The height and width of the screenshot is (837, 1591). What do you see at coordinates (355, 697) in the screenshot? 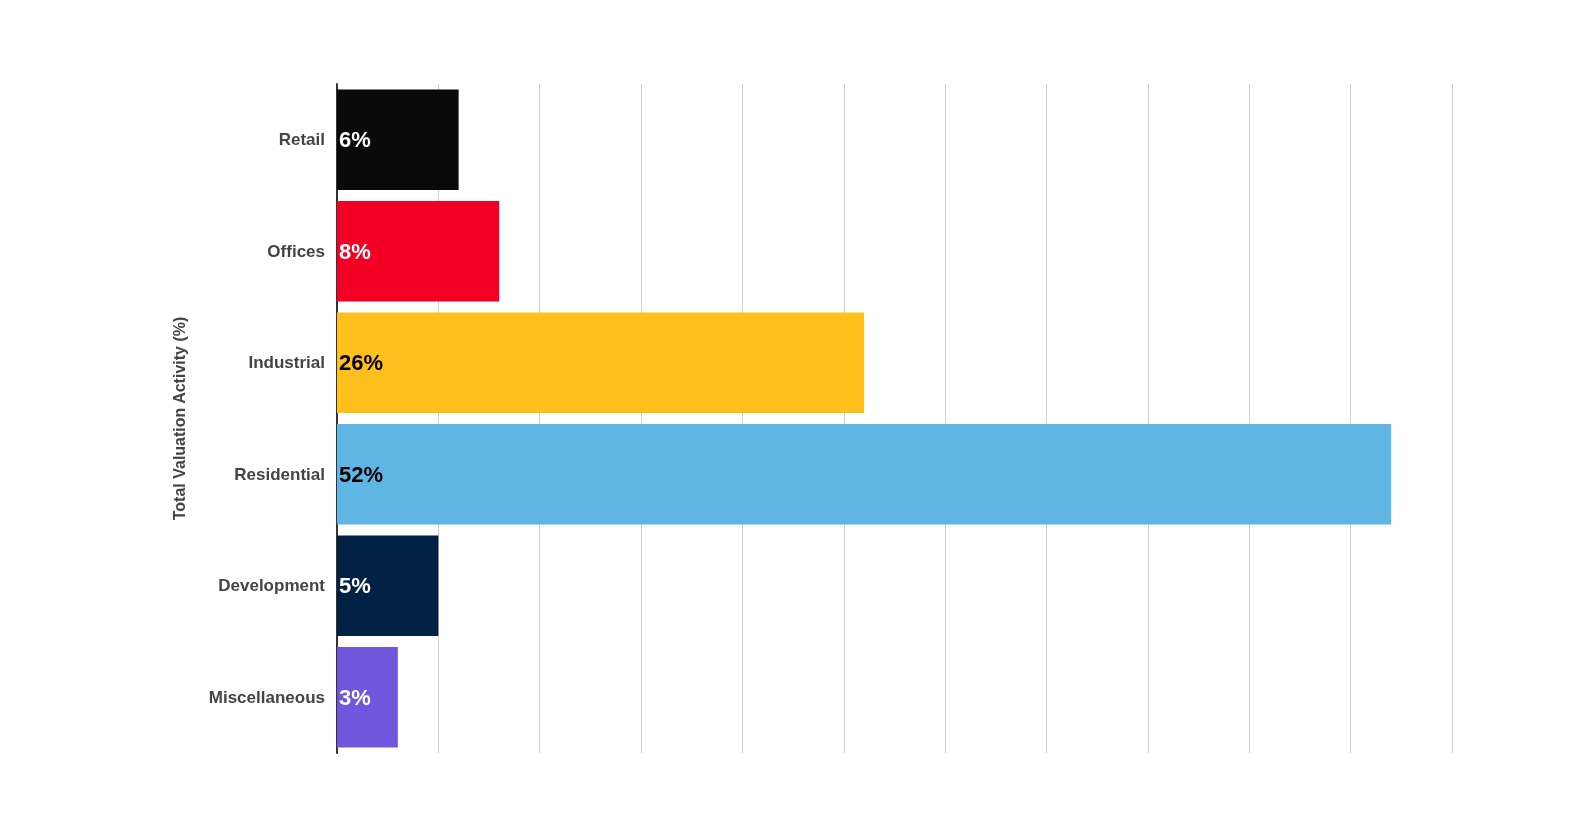
I see `data-label: 3%` at bounding box center [355, 697].